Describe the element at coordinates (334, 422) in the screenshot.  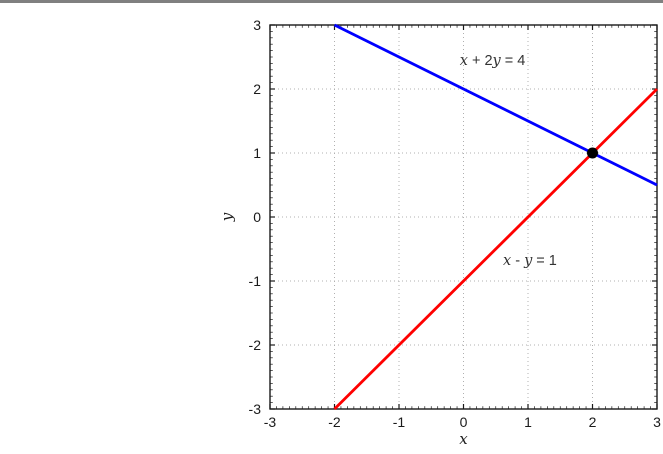
I see `x-tick-label: -2` at that location.